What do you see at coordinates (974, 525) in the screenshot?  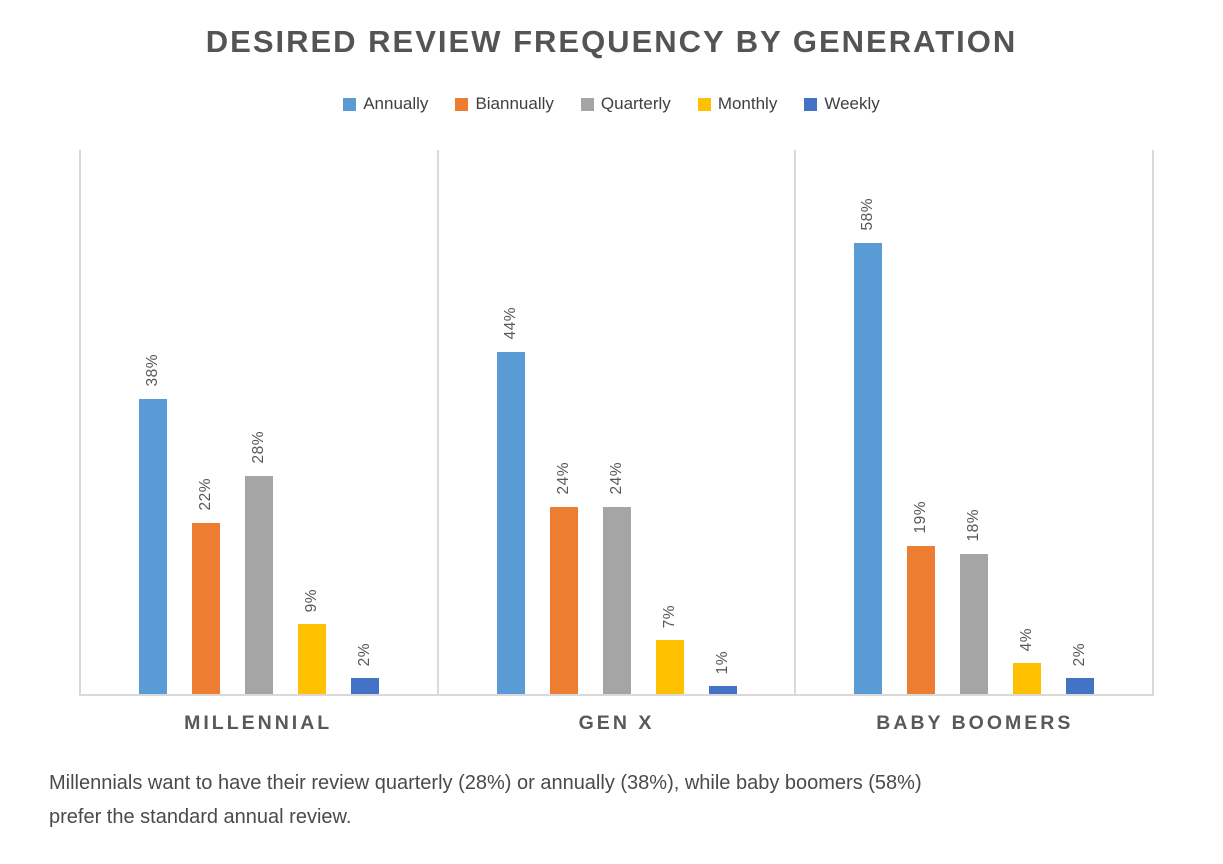 I see `bar-value-label: 18%` at bounding box center [974, 525].